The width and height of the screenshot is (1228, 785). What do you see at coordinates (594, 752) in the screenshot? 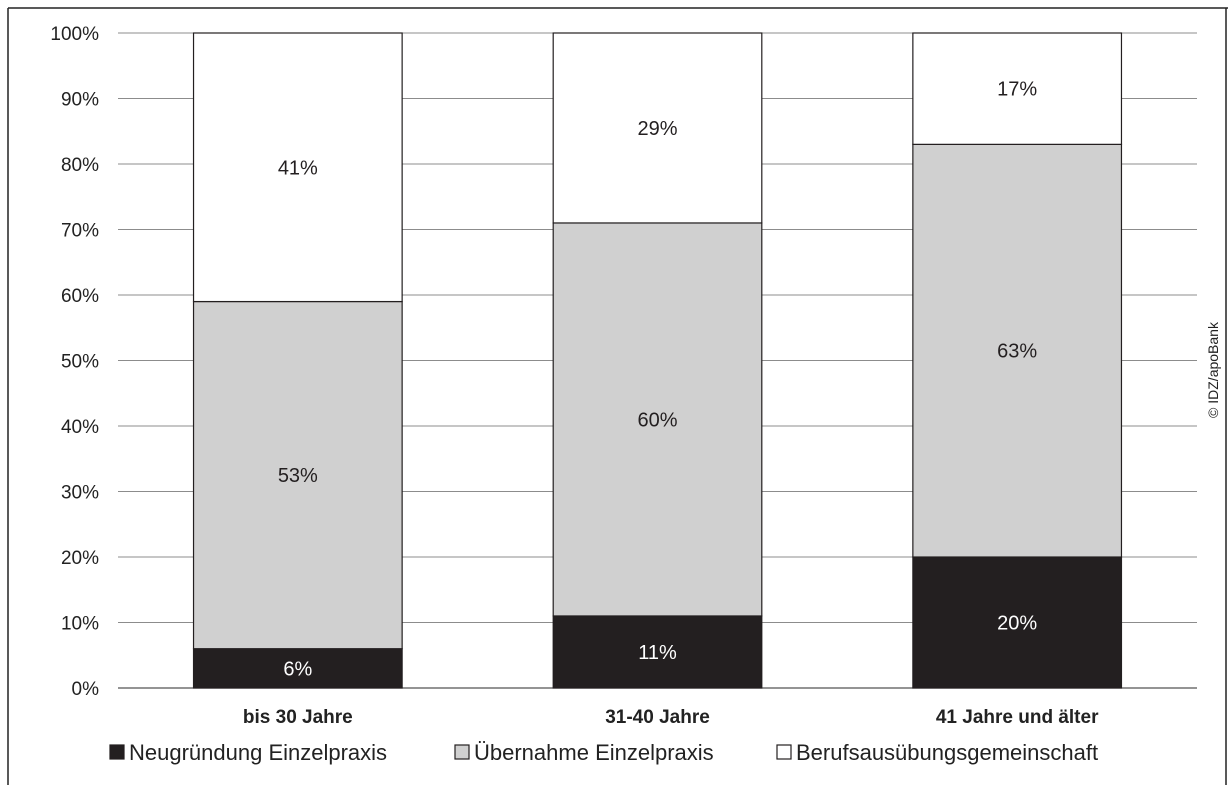
I see `legend-label: Übernahme Einzelpraxis` at bounding box center [594, 752].